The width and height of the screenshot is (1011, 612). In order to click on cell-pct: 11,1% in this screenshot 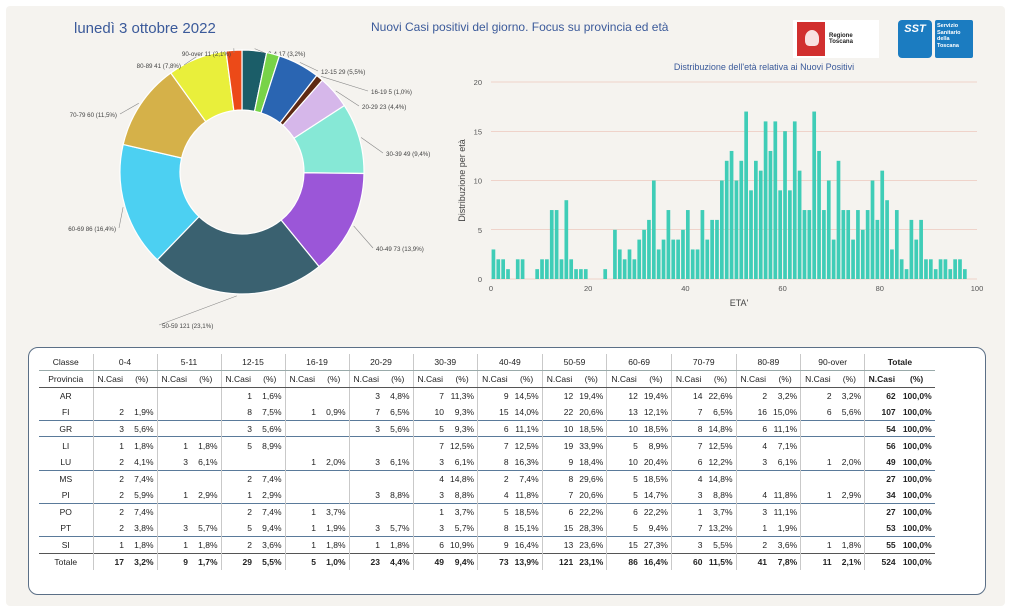, I will do `click(785, 511)`.